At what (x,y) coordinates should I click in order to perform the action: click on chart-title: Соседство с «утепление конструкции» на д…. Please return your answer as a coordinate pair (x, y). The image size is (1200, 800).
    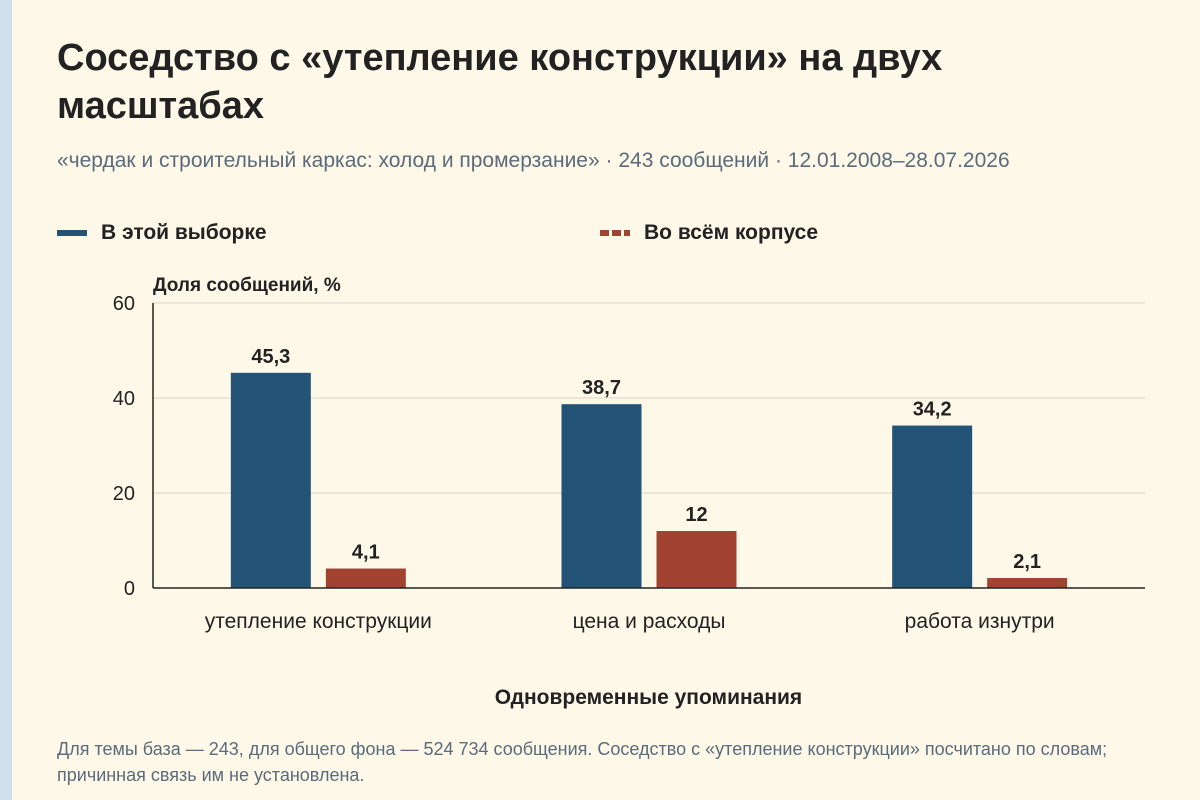
    Looking at the image, I should click on (500, 82).